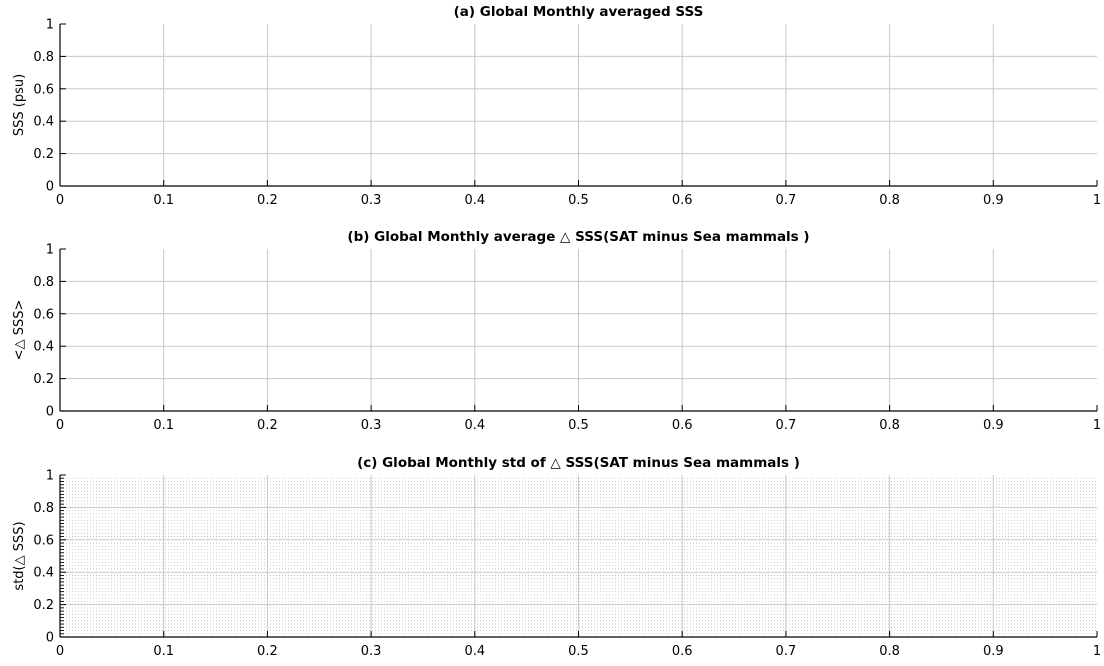 Image resolution: width=1104 pixels, height=666 pixels. What do you see at coordinates (19, 555) in the screenshot?
I see `y-axis-label: std(△ SSS)` at bounding box center [19, 555].